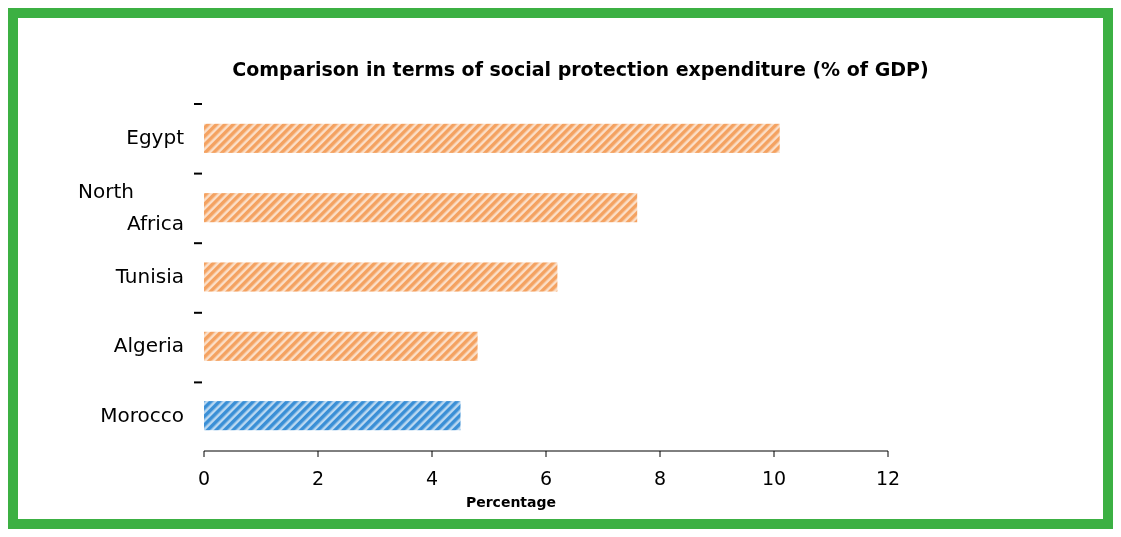 Image resolution: width=1121 pixels, height=537 pixels. I want to click on x-tick-label: 8, so click(660, 478).